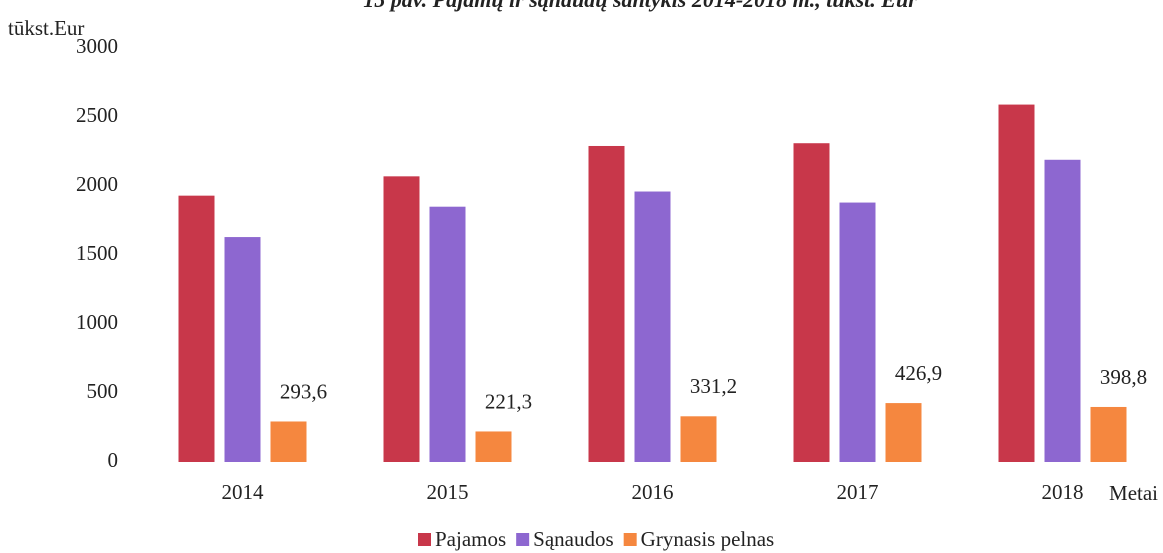  I want to click on x-tick-label: 2018, so click(1063, 492).